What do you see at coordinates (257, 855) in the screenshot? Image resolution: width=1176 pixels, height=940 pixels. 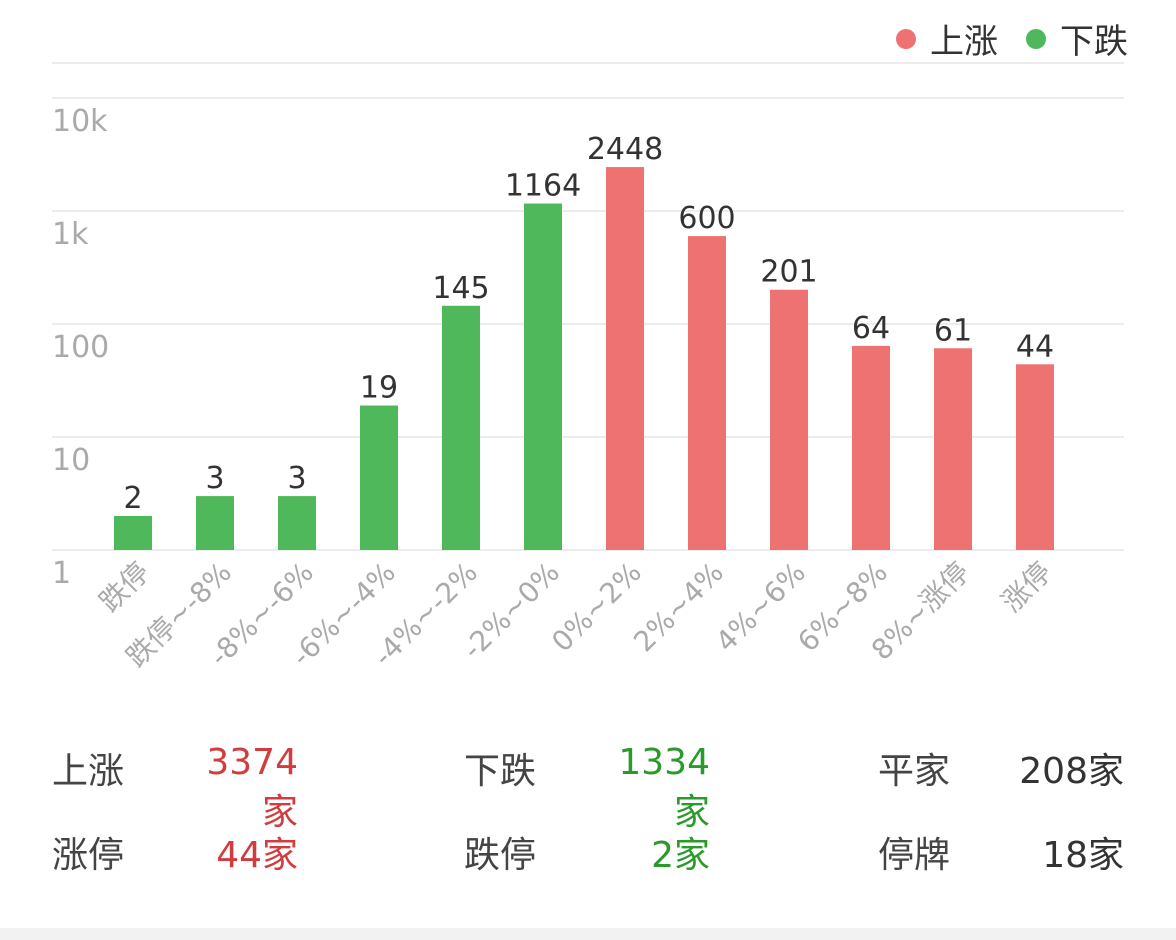 I see `stat-value-limit-up: 44家` at bounding box center [257, 855].